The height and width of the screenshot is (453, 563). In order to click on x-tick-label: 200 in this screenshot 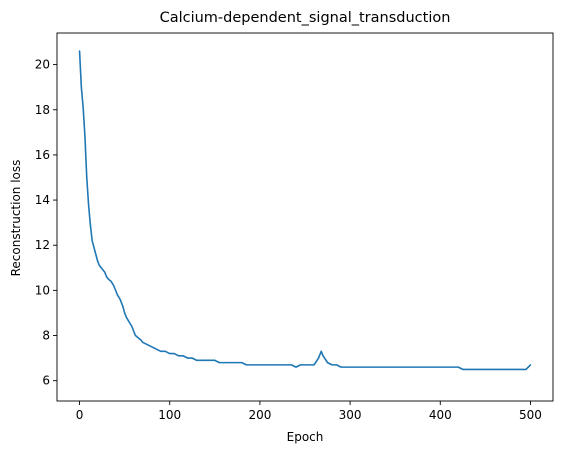, I will do `click(259, 415)`.